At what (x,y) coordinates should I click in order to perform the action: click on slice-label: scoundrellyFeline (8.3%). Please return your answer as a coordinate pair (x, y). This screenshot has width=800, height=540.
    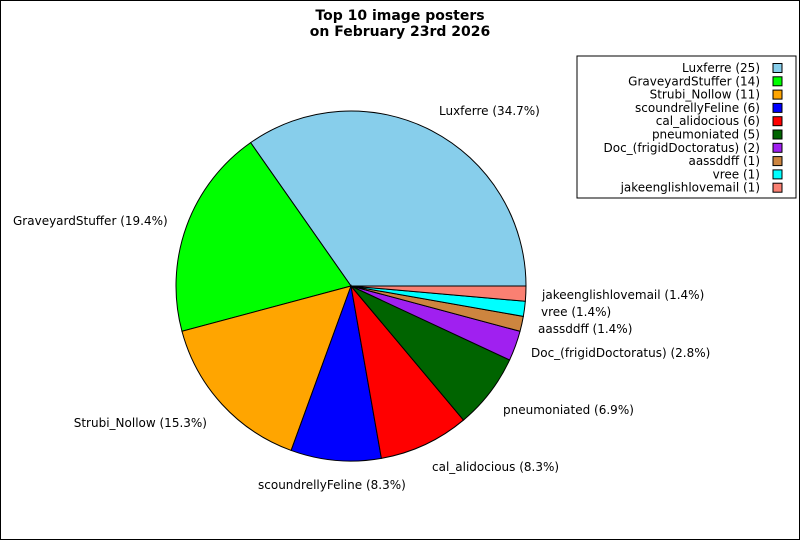
    Looking at the image, I should click on (332, 485).